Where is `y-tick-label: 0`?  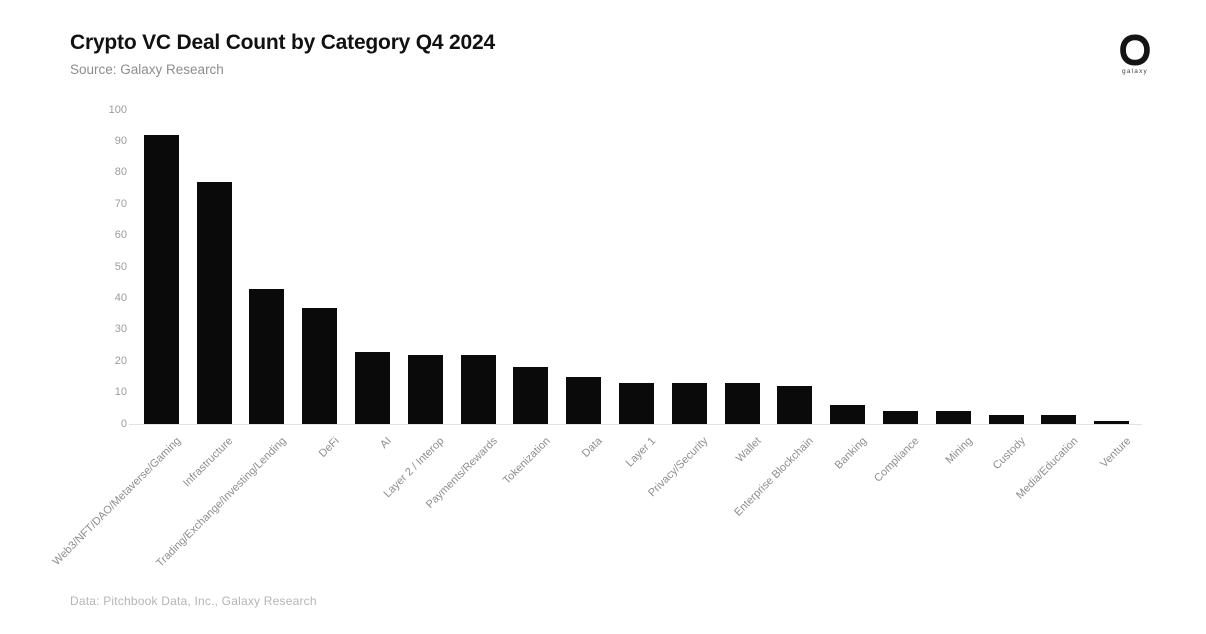 y-tick-label: 0 is located at coordinates (123, 423).